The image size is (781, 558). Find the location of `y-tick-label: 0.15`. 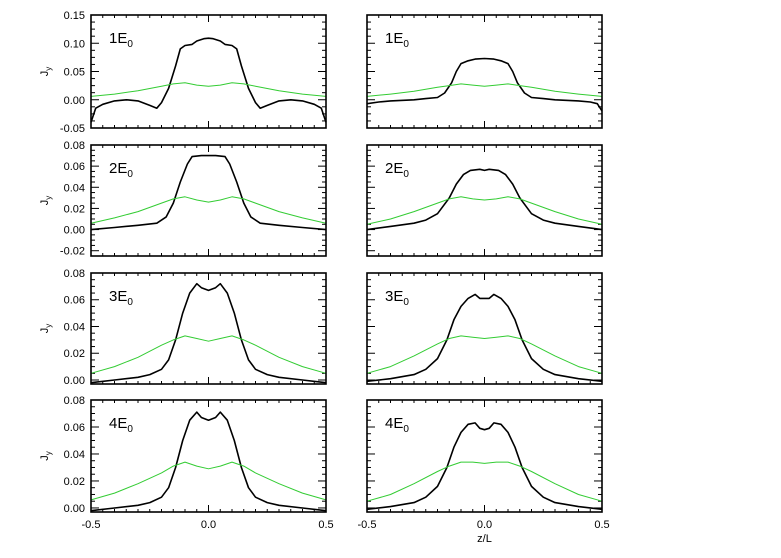

y-tick-label: 0.15 is located at coordinates (74, 16).